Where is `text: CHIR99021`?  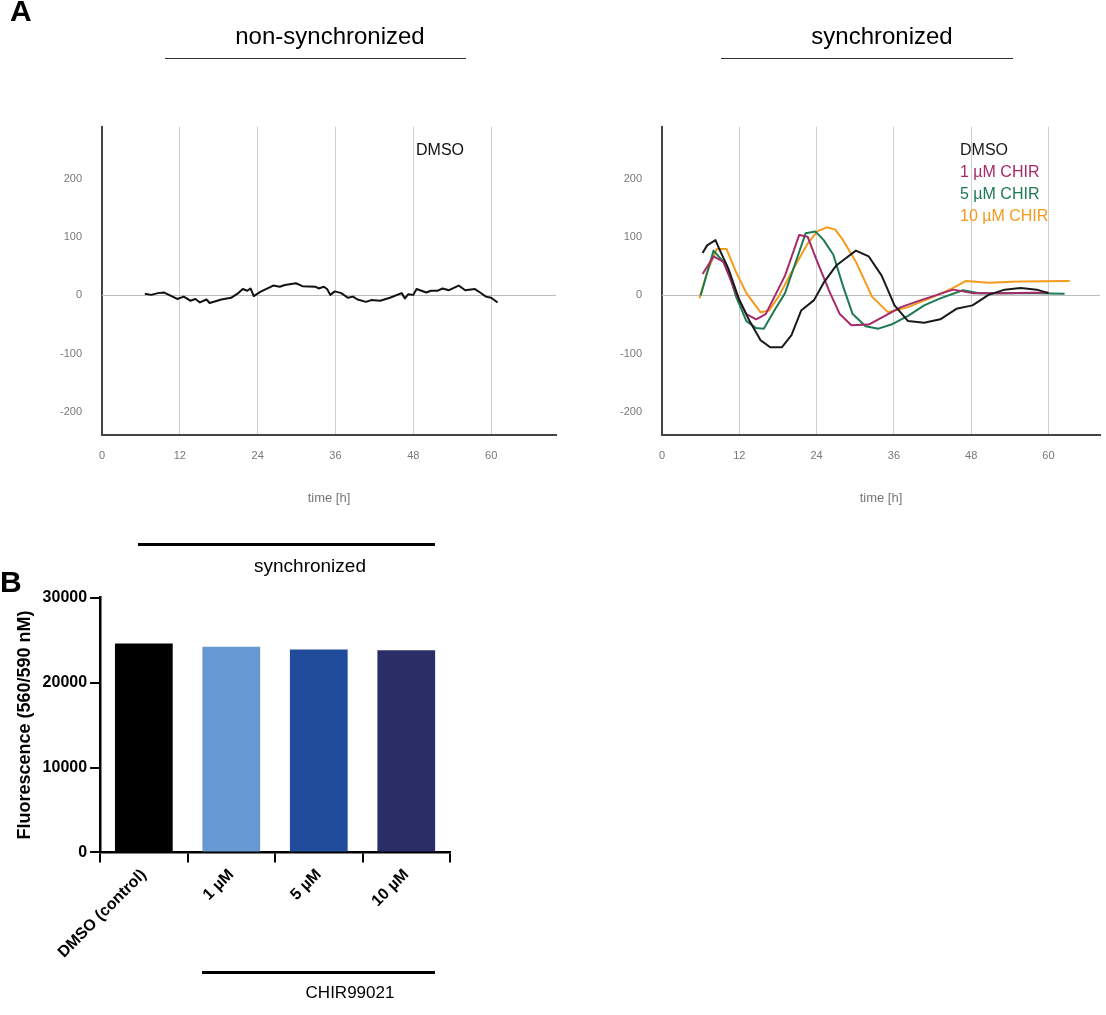
text: CHIR99021 is located at coordinates (350, 993).